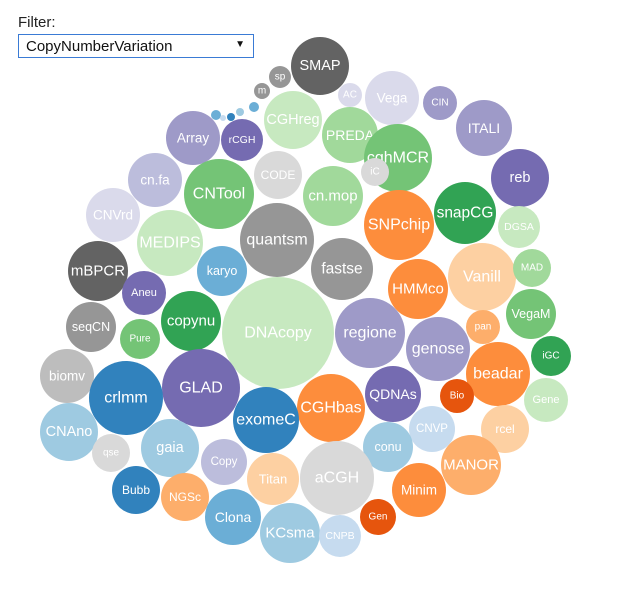 The width and height of the screenshot is (624, 589). Describe the element at coordinates (393, 394) in the screenshot. I see `bubble: QDNAs` at that location.